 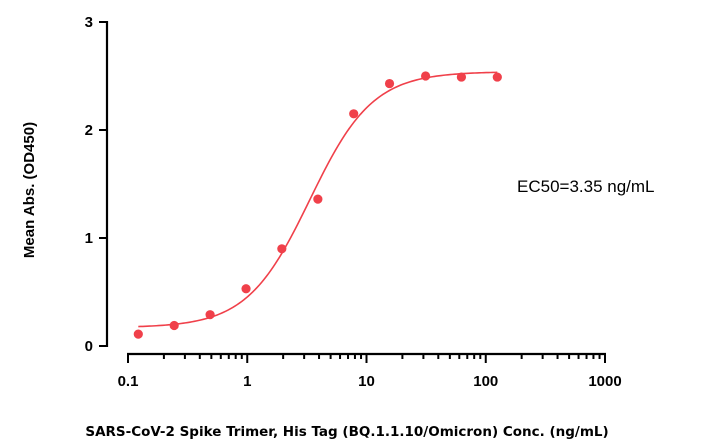 I want to click on y-tick-label: 1, so click(x=89, y=238).